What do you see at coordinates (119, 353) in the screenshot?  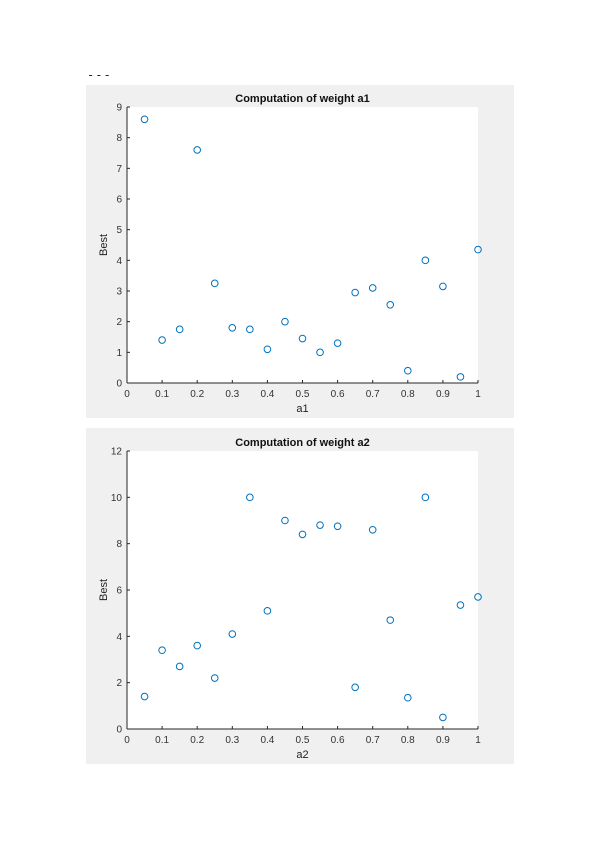 I see `y-tick-label: 1` at bounding box center [119, 353].